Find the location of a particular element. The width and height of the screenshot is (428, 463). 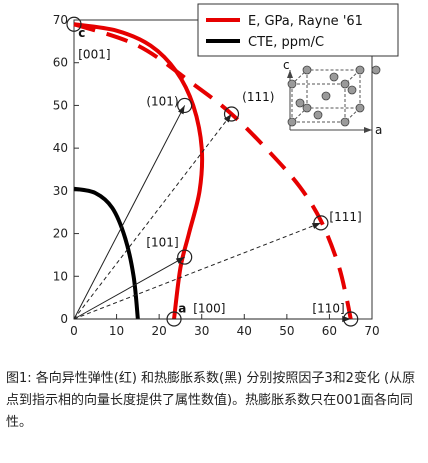

x-tick-label: 60 is located at coordinates (329, 331).